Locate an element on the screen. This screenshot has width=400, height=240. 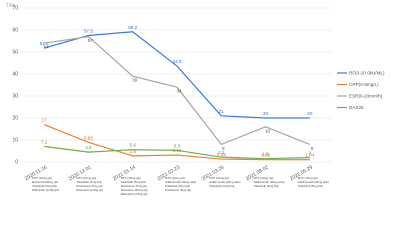
medication-note: Etoricoxib (60mg qd) is located at coordinates (45, 182).